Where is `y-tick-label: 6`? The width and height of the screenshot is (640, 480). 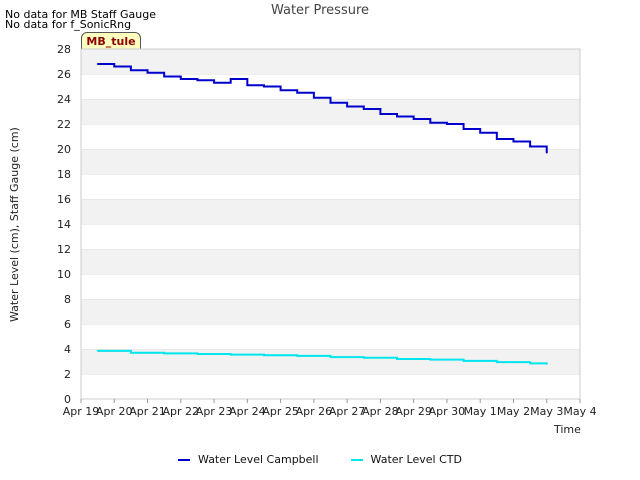
y-tick-label: 6 is located at coordinates (67, 324).